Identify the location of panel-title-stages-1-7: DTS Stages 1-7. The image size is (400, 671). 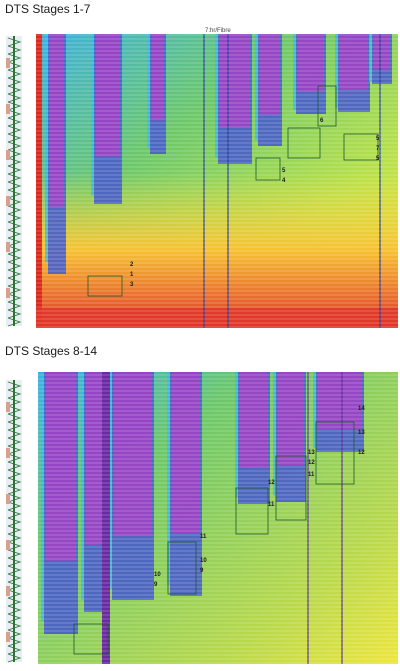
(48, 9).